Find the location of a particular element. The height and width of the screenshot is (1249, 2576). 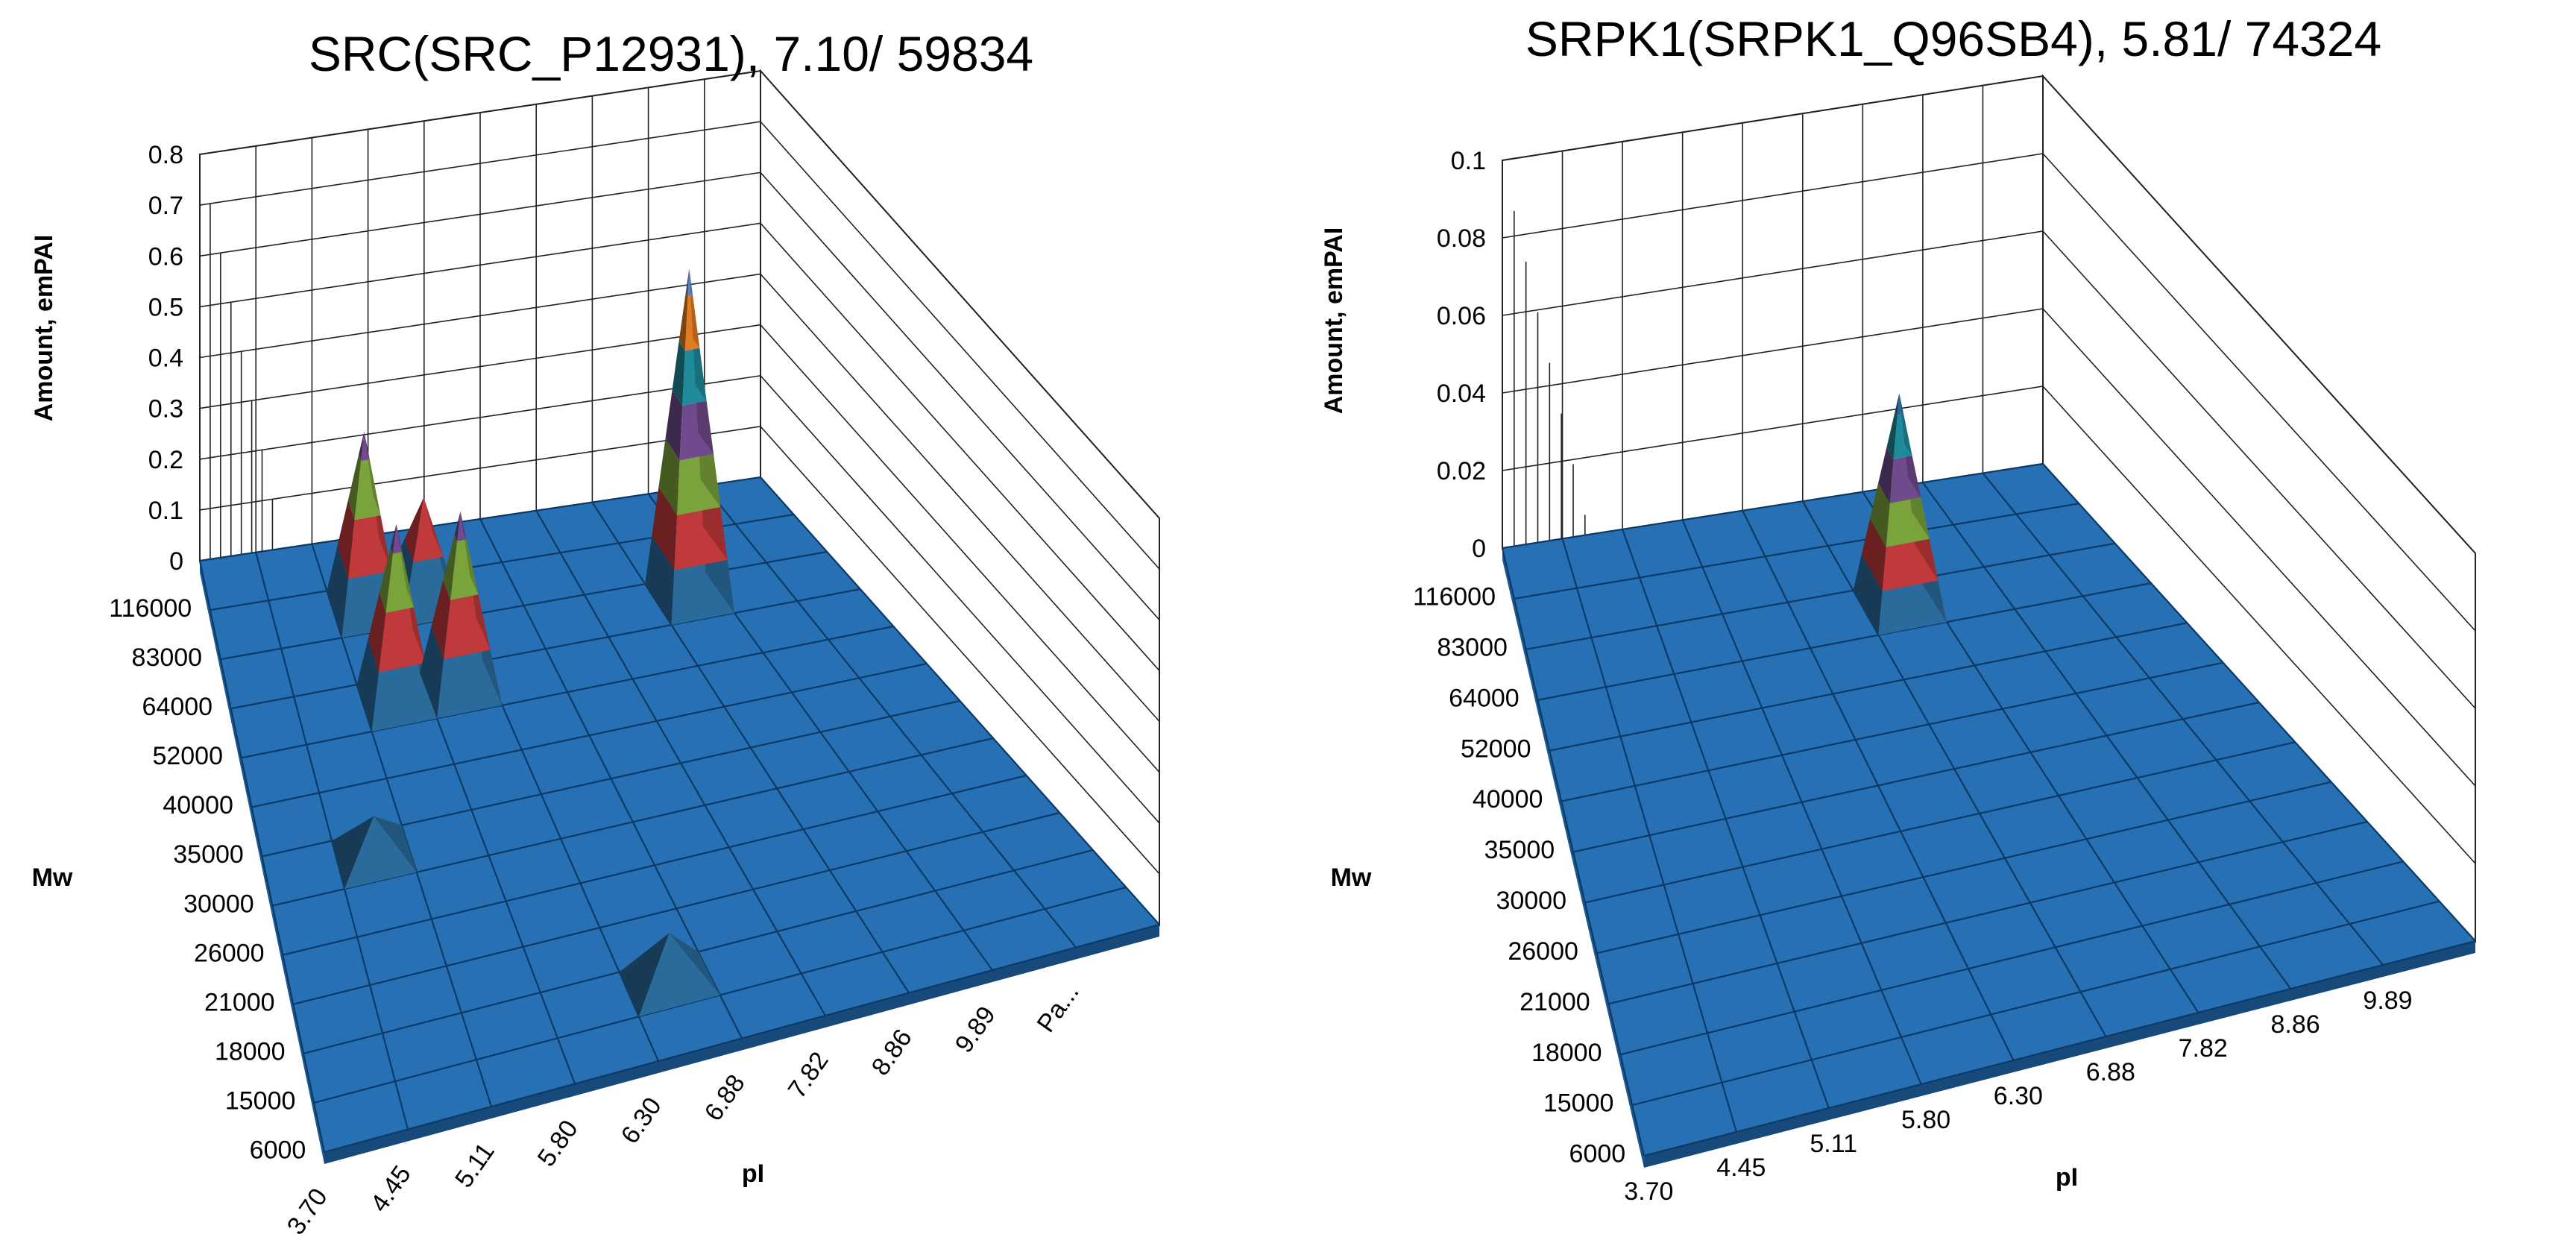

y-tick-label: 15000 is located at coordinates (1578, 1103).